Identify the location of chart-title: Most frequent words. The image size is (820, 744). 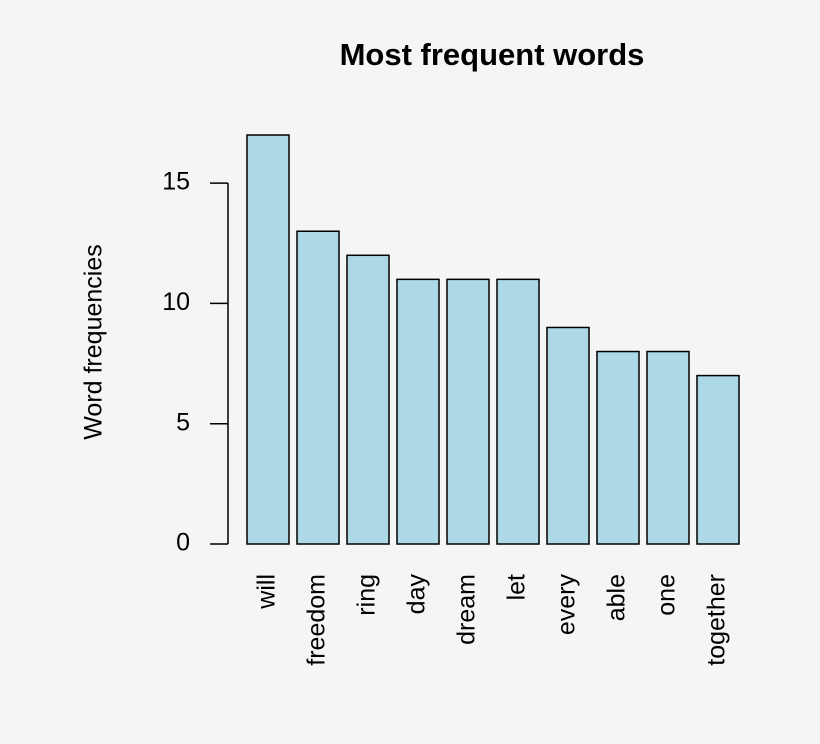
(492, 54).